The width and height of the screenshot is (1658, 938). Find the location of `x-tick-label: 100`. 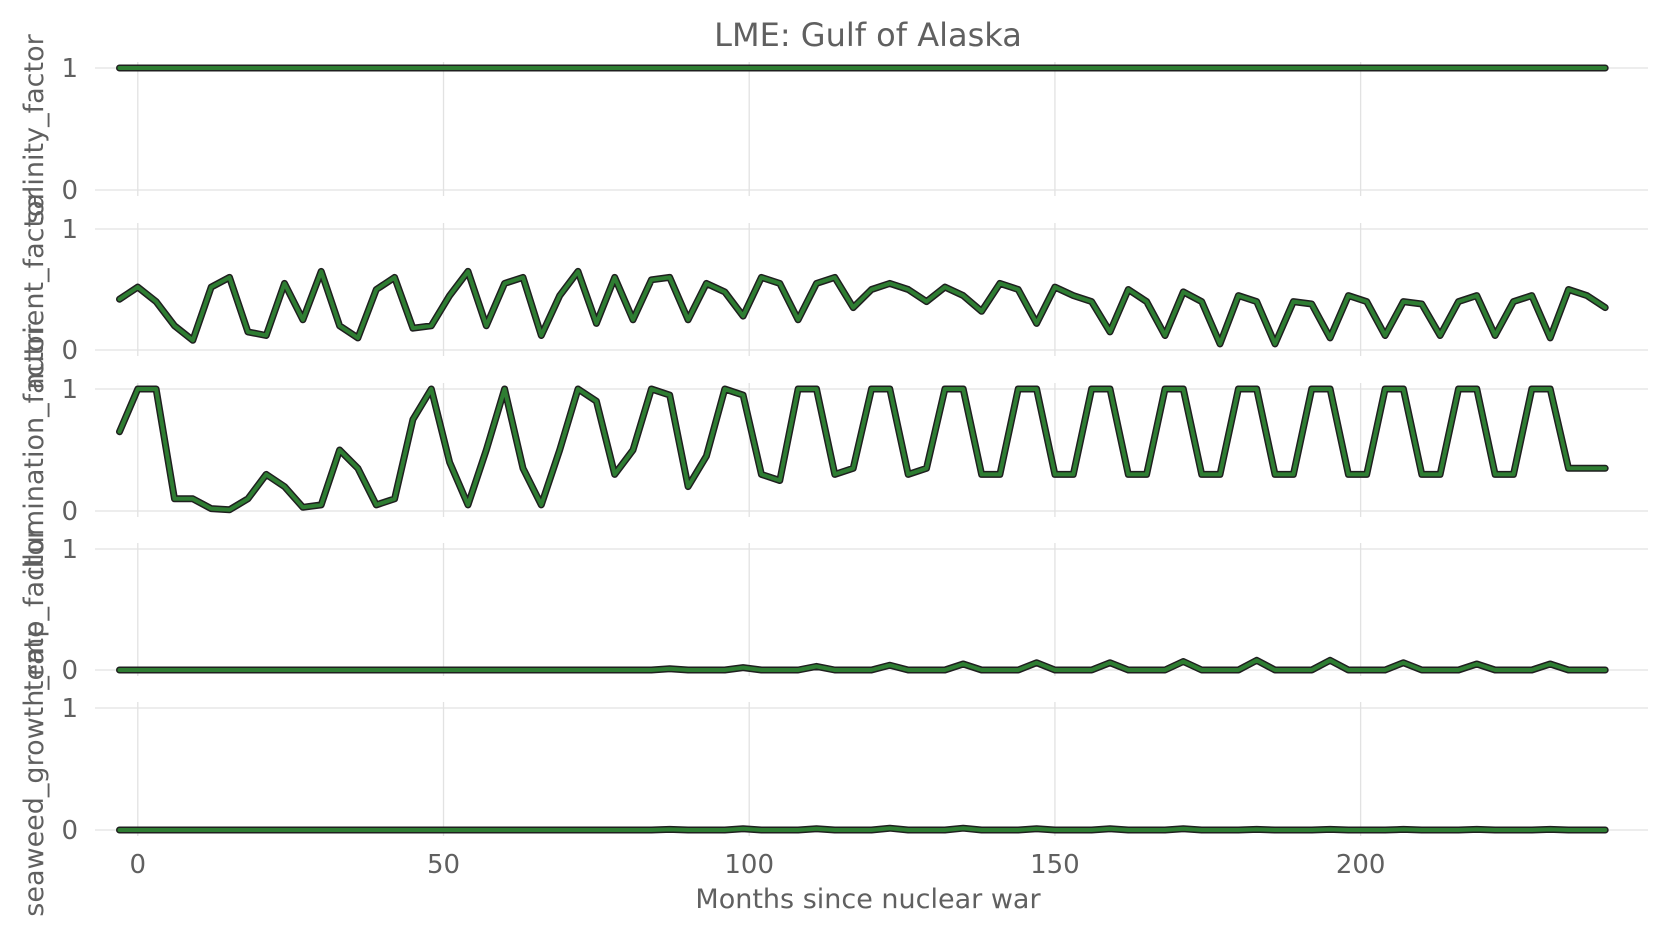

x-tick-label: 100 is located at coordinates (749, 865).